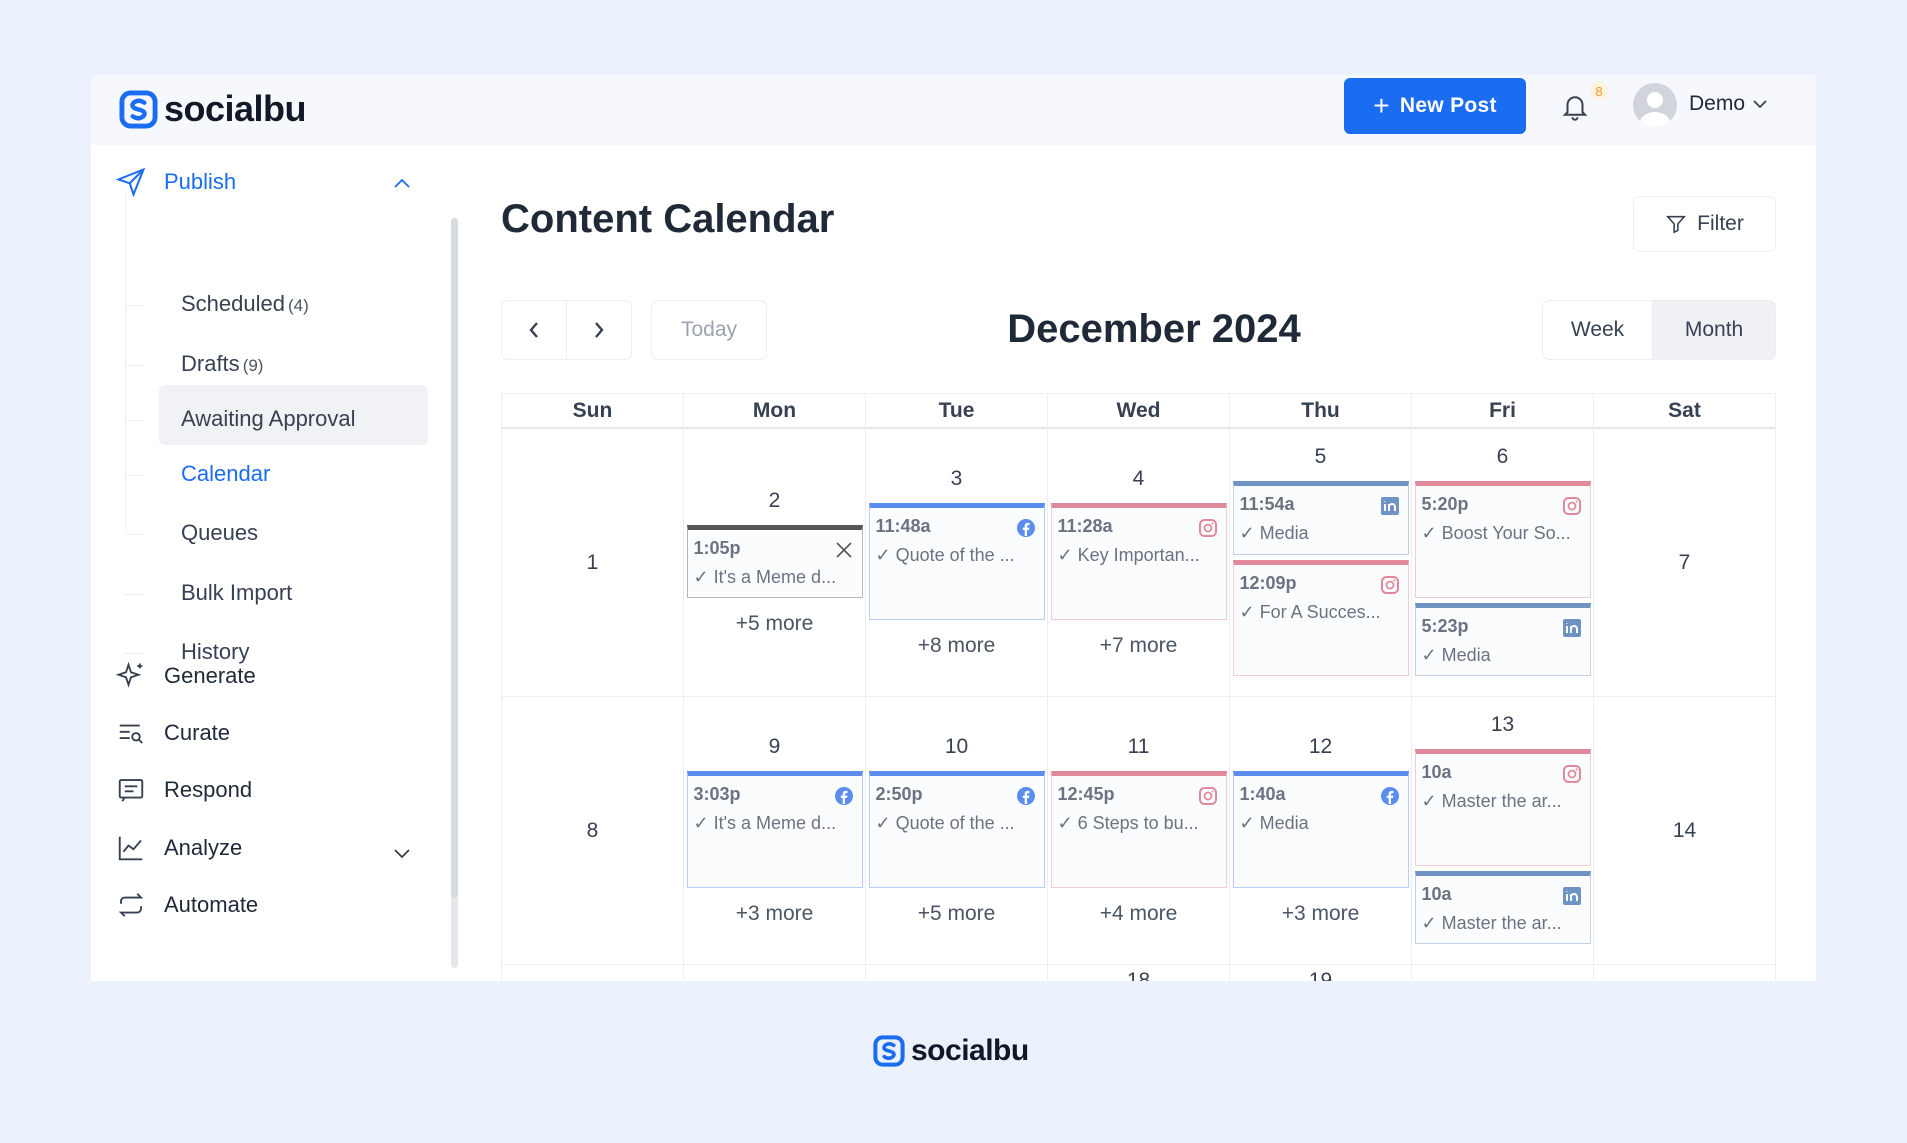 Image resolution: width=1907 pixels, height=1143 pixels. Describe the element at coordinates (1714, 330) in the screenshot. I see `month-view-button: Month` at that location.